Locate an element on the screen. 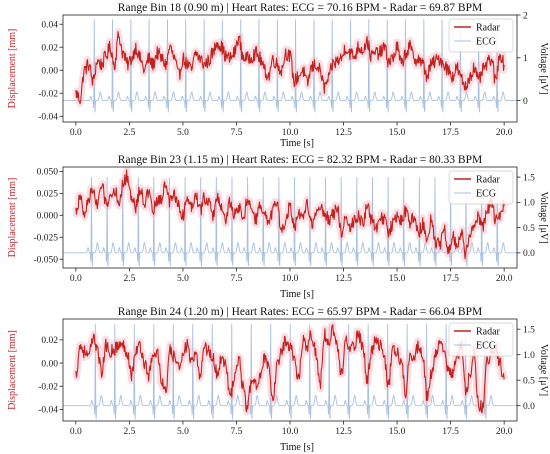 The image size is (550, 454). y-left-tick-label: 0.050 is located at coordinates (48, 173).